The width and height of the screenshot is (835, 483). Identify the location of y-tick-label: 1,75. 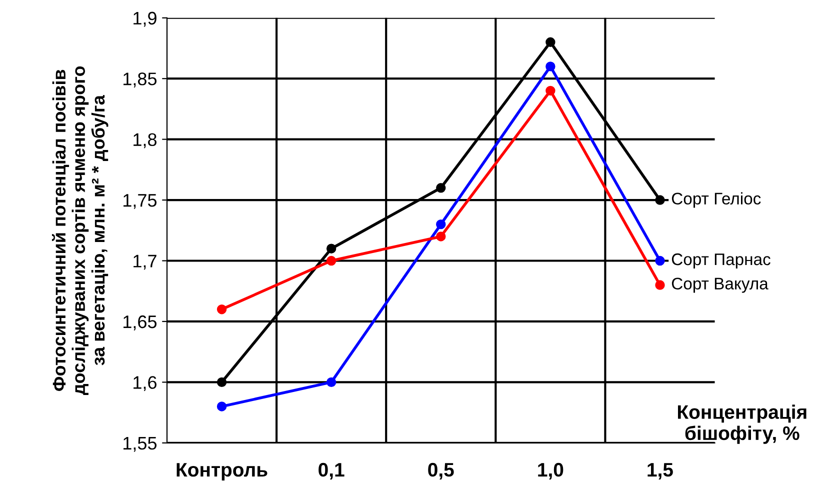
(140, 201).